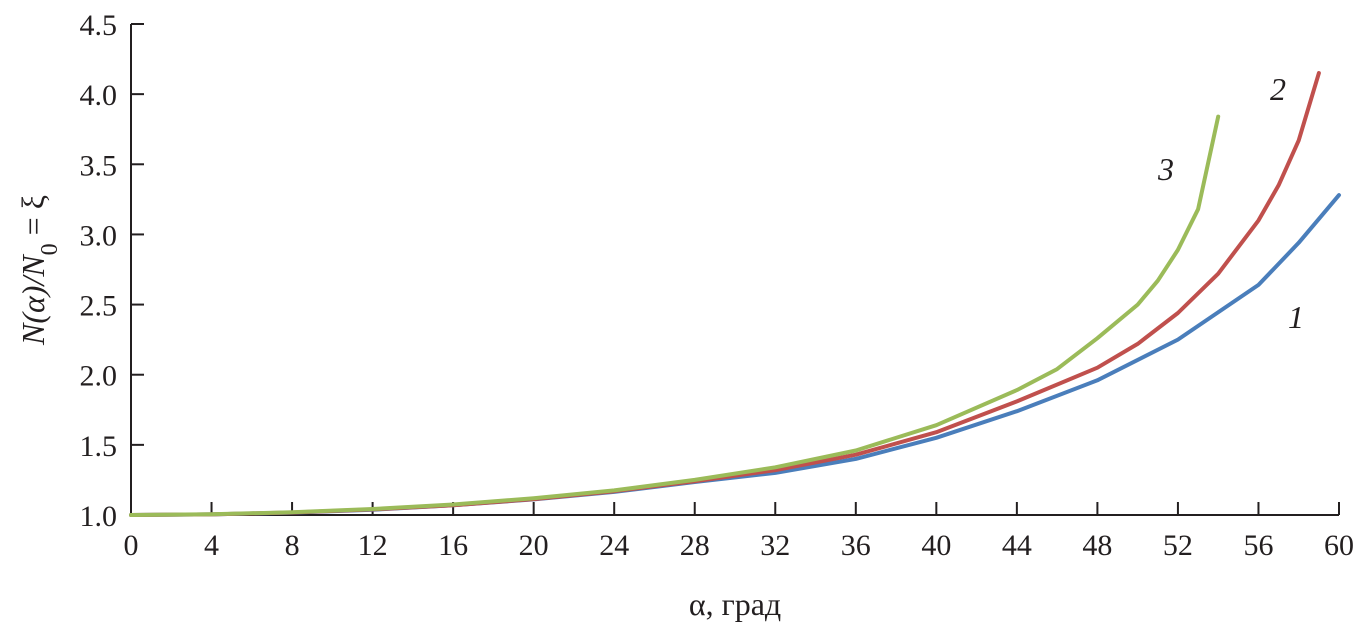  I want to click on x-tick-label: 36, so click(856, 545).